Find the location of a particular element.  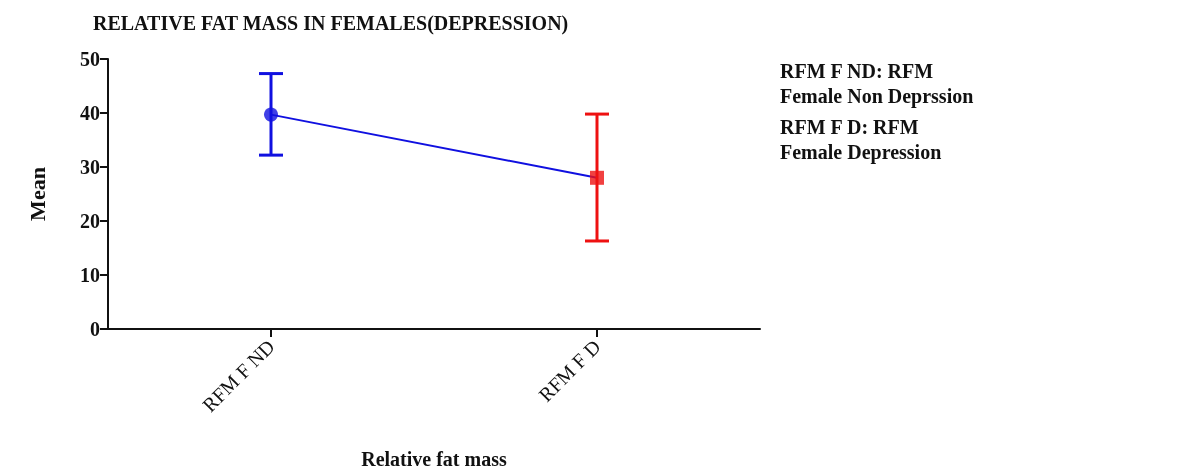

y-tick-label: 10 is located at coordinates (90, 275).